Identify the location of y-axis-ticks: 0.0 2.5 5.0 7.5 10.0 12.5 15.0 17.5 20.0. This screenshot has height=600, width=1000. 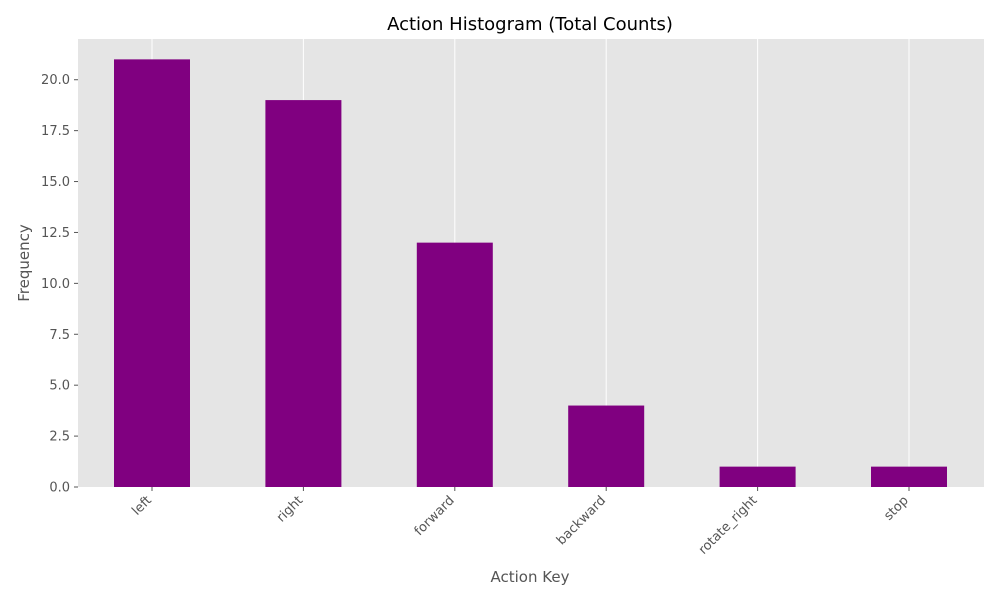
(59, 284).